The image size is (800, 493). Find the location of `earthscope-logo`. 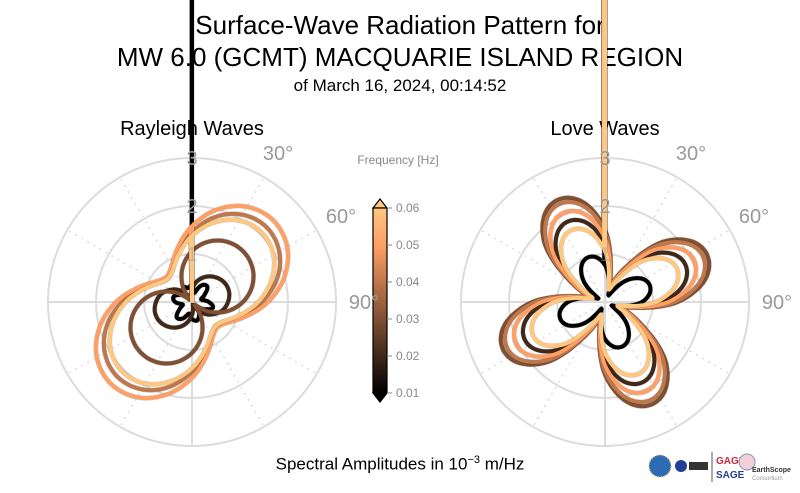

earthscope-logo is located at coordinates (747, 462).